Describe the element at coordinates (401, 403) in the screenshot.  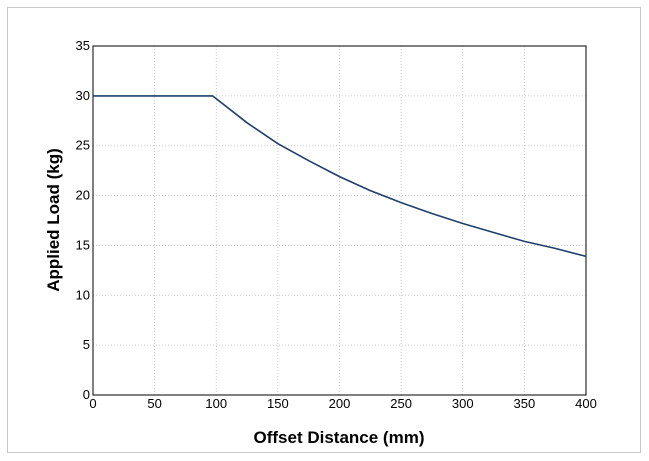
I see `x-tick-label: 250` at that location.